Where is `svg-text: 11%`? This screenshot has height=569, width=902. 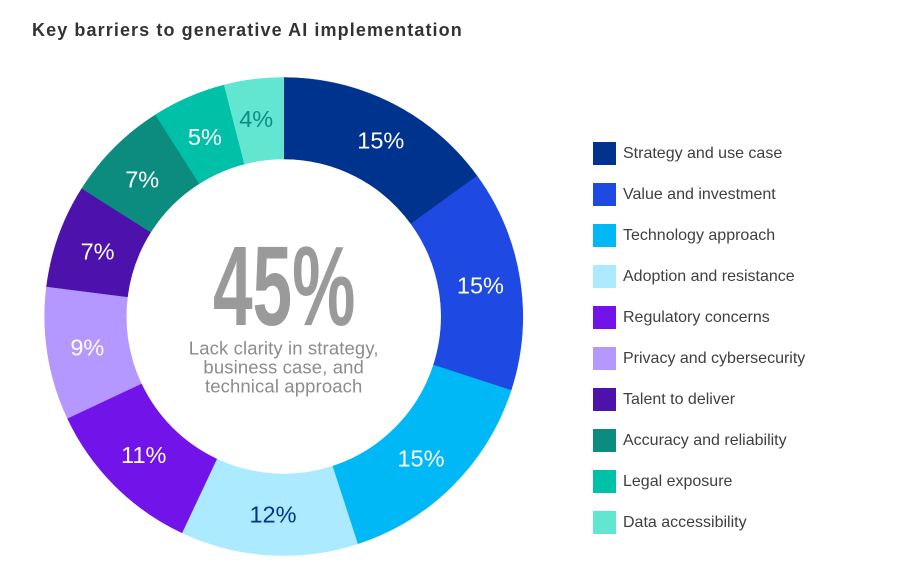
svg-text: 11% is located at coordinates (143, 455).